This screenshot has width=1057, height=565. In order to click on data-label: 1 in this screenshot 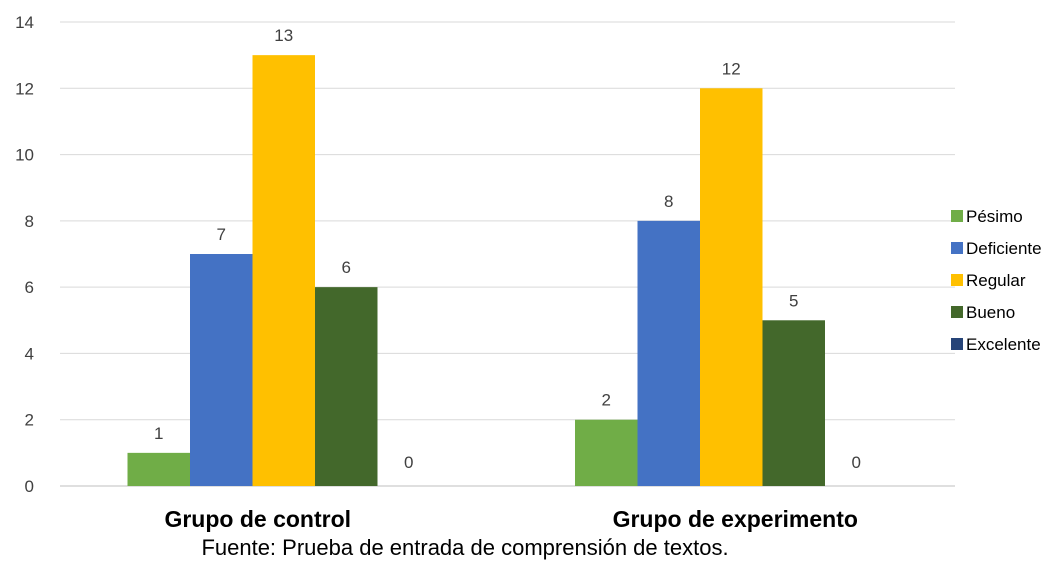, I will do `click(158, 433)`.